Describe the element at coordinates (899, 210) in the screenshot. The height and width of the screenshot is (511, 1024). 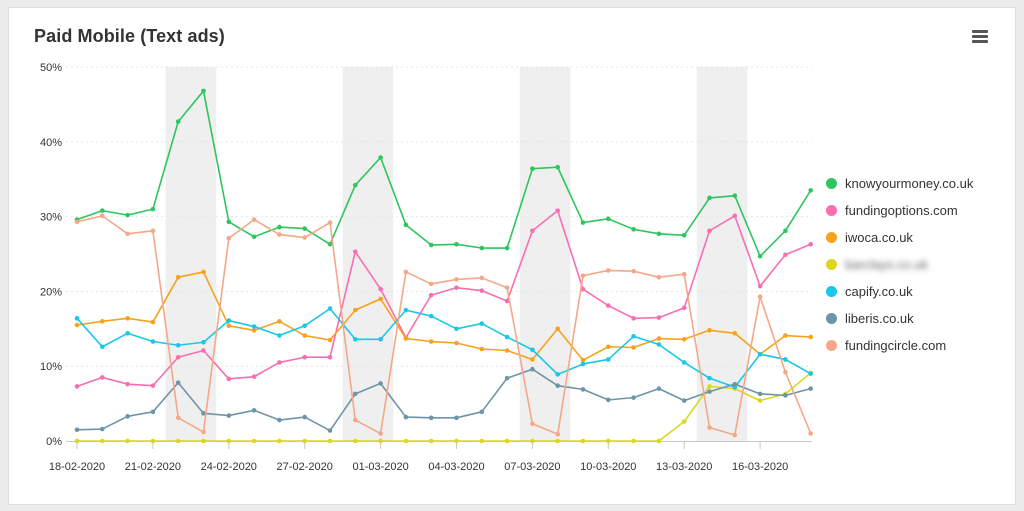
I see `legend-item: fundingoptions.com` at that location.